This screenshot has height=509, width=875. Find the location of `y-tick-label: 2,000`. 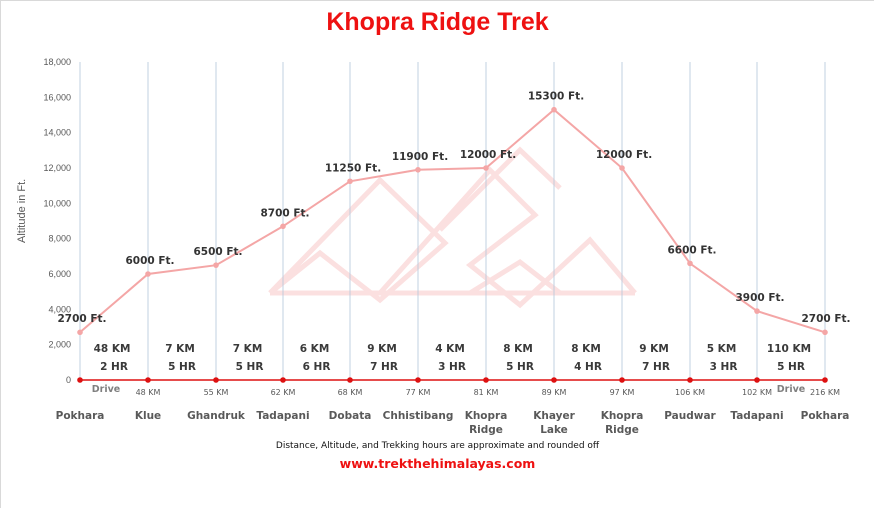

y-tick-label: 2,000 is located at coordinates (59, 345).